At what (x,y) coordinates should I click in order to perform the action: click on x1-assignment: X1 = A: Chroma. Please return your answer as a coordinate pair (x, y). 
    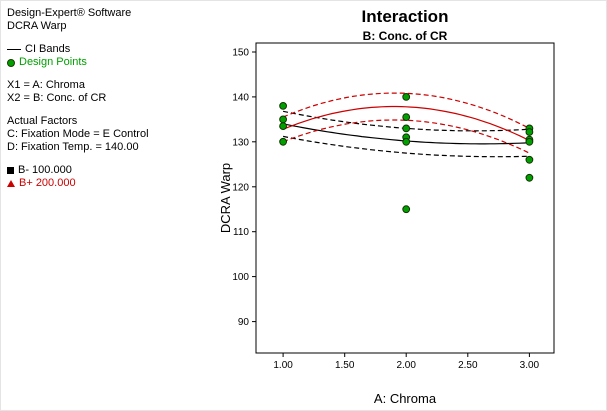
    Looking at the image, I should click on (78, 85).